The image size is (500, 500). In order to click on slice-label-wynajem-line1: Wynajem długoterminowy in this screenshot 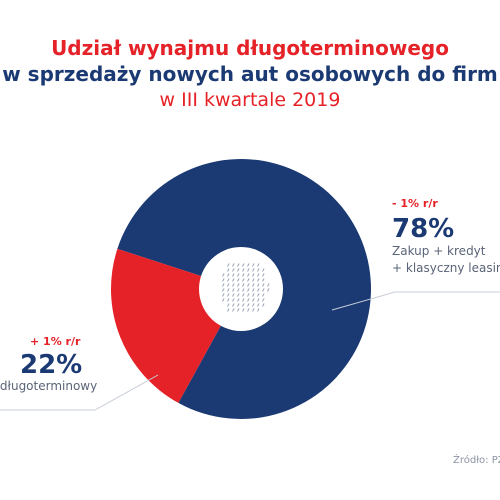, I will do `click(48, 386)`.